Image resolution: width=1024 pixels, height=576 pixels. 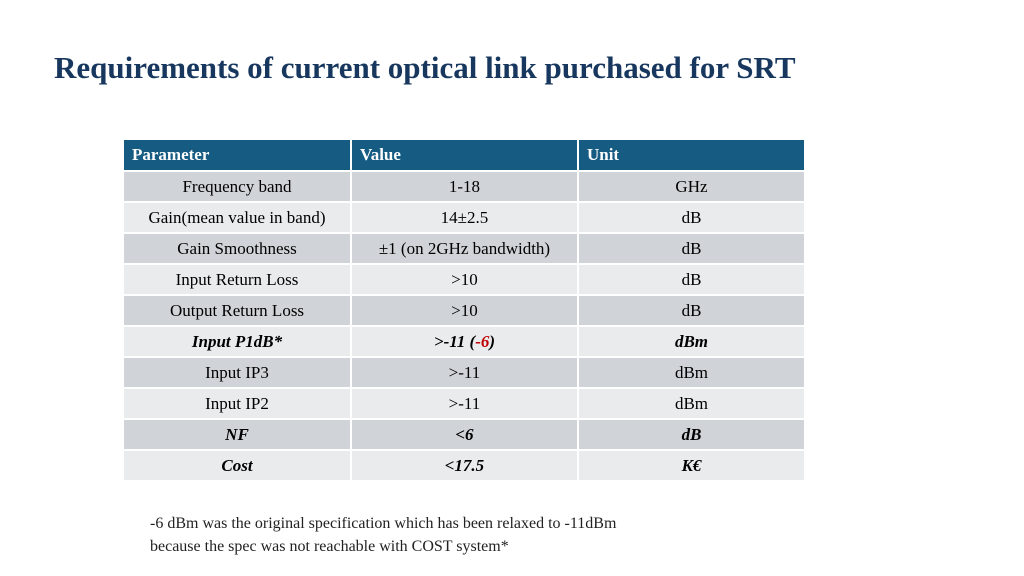 I want to click on table-row: Frequency band 1-18 GHz, so click(x=465, y=187).